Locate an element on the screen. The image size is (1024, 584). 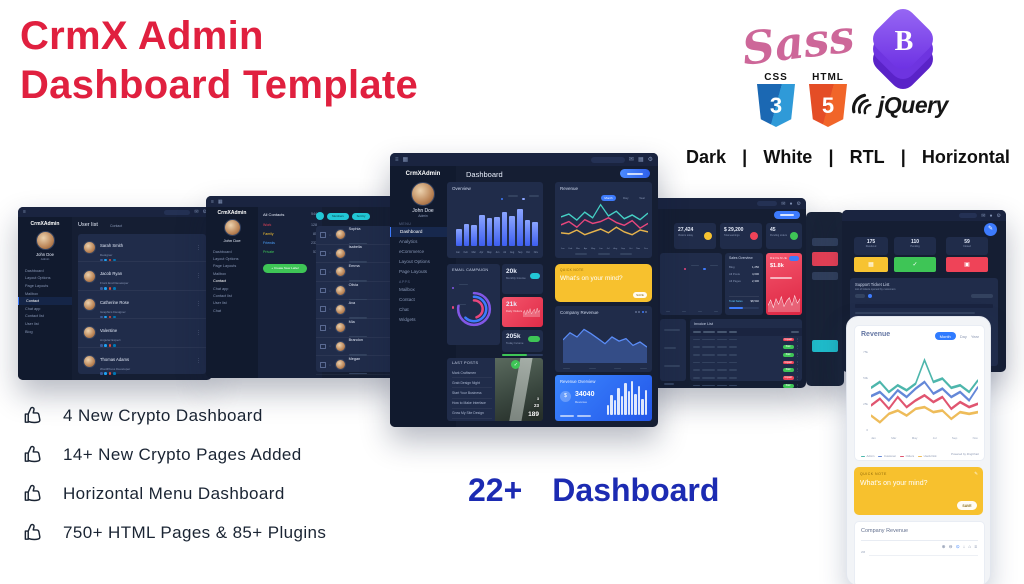
card-action-button is located at coordinates (794, 258).